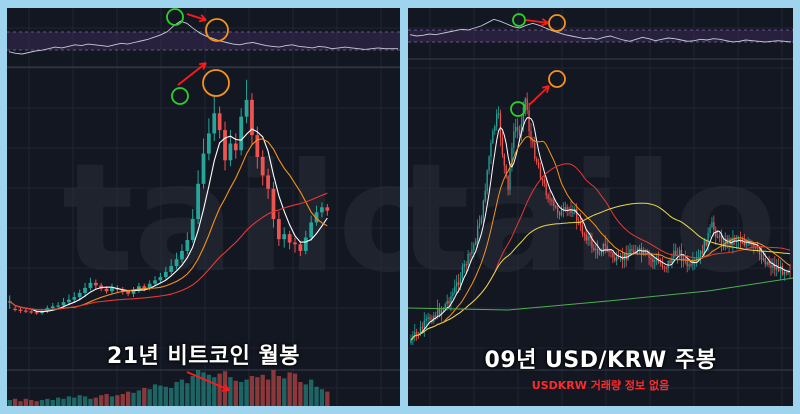 The image size is (800, 414). What do you see at coordinates (203, 37) in the screenshot?
I see `rsi-line` at bounding box center [203, 37].